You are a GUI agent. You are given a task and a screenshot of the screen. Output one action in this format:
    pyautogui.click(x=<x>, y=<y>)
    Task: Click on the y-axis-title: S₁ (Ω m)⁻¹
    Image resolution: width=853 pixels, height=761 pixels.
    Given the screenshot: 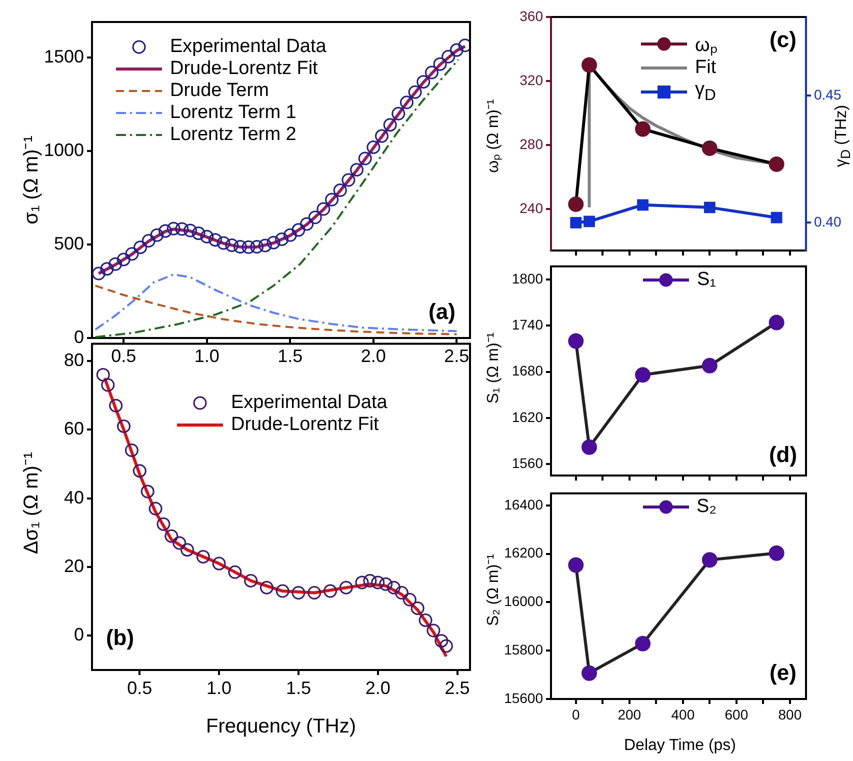 What is the action you would take?
    pyautogui.click(x=493, y=368)
    